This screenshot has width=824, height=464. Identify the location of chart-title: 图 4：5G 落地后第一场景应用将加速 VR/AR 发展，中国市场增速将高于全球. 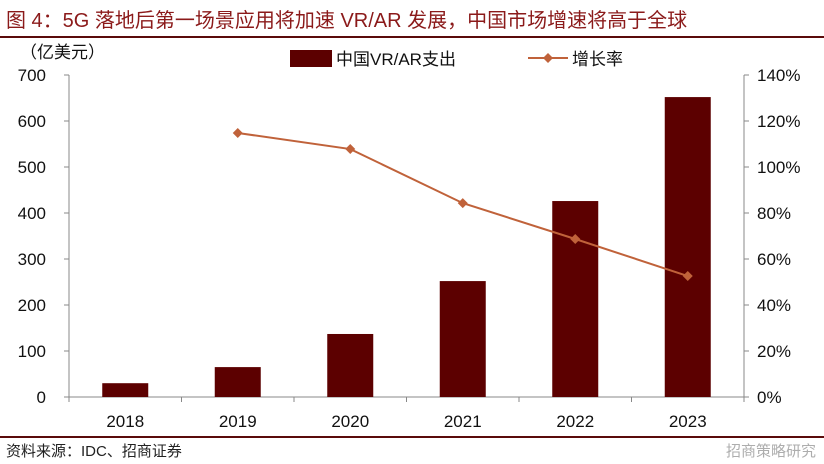
(347, 21).